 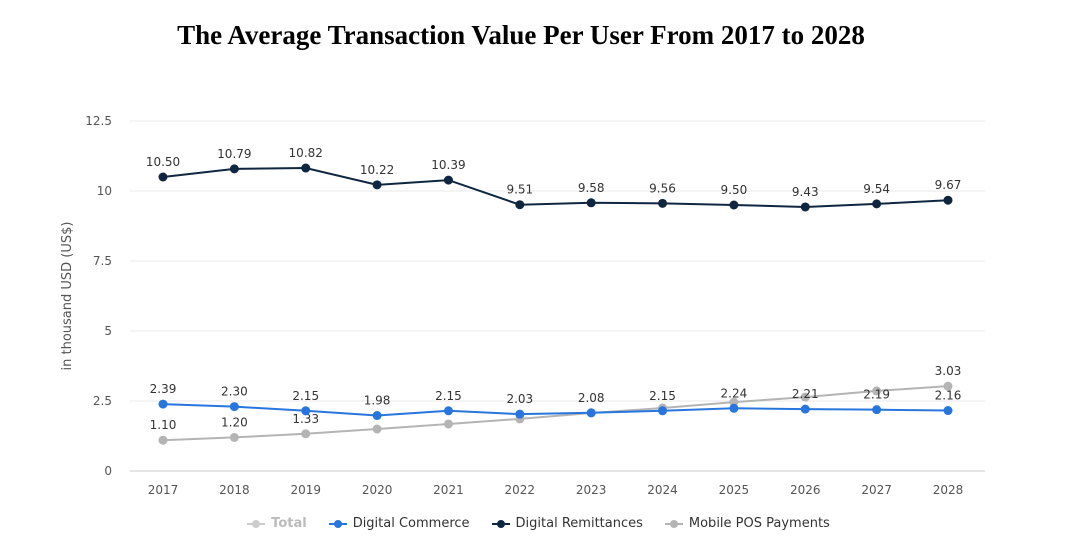 I want to click on y-tick-label: 7.5, so click(x=102, y=261).